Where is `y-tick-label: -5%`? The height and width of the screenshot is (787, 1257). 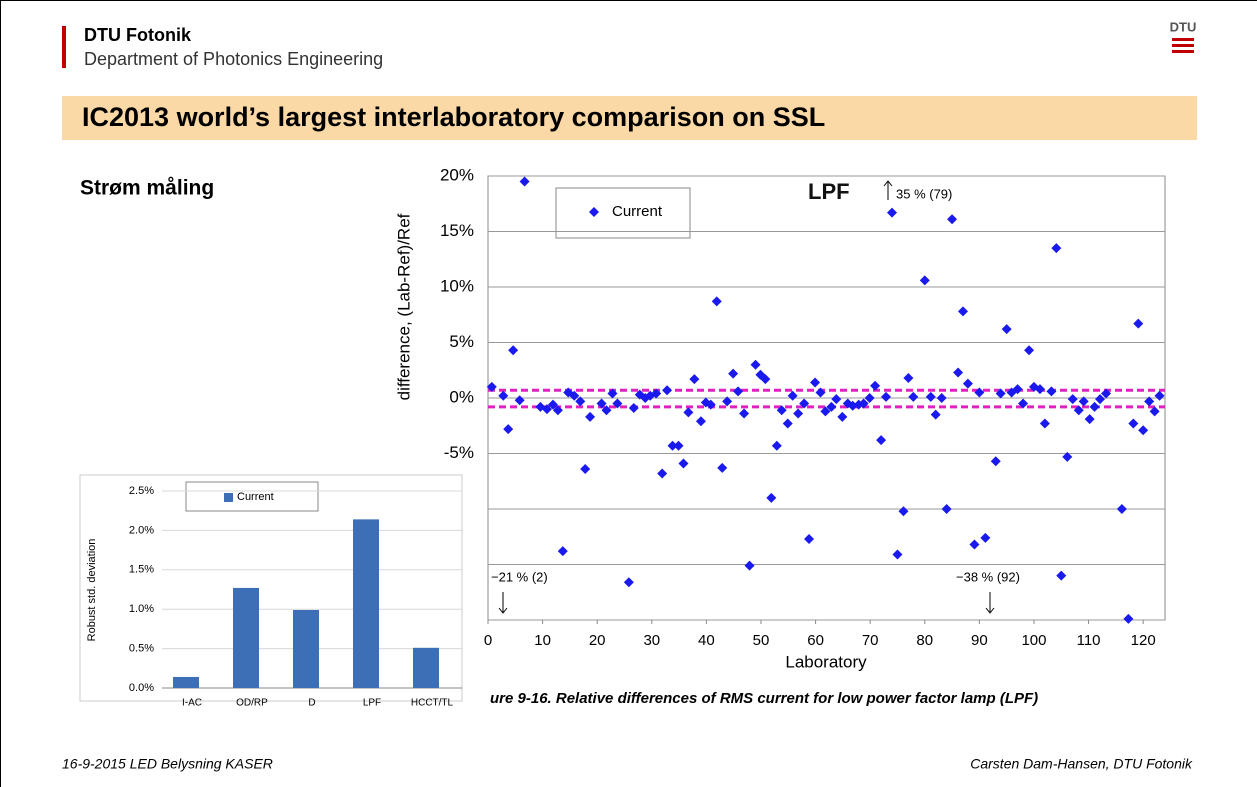
y-tick-label: -5% is located at coordinates (459, 452).